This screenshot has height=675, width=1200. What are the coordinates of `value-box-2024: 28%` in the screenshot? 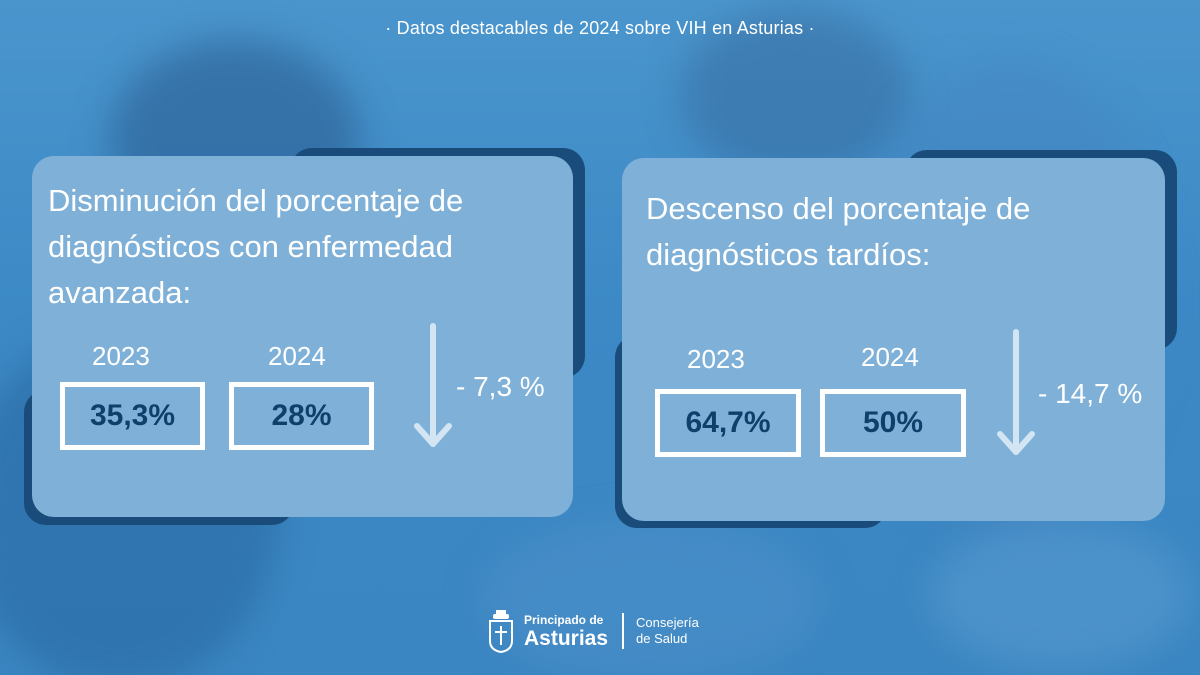 It's located at (301, 416).